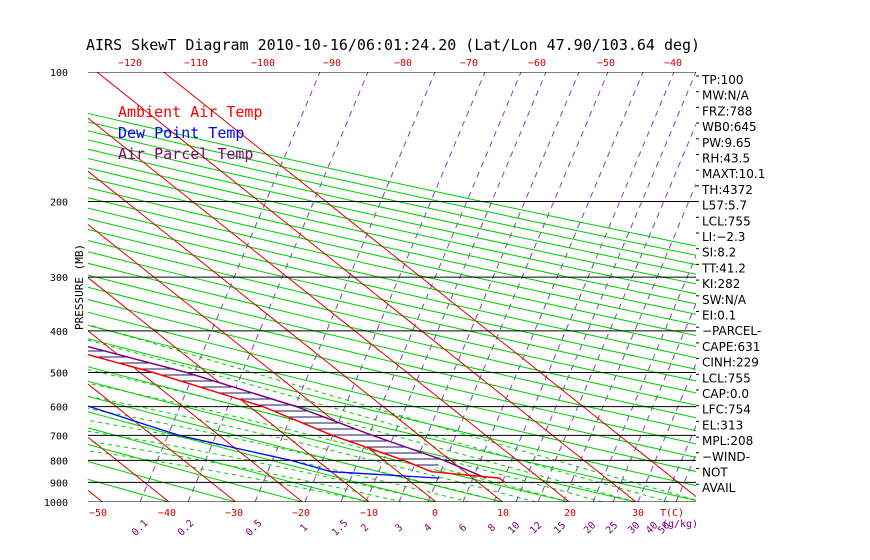 The image size is (870, 560). Describe the element at coordinates (399, 528) in the screenshot. I see `mixing-ratio-tick-label: 3` at that location.